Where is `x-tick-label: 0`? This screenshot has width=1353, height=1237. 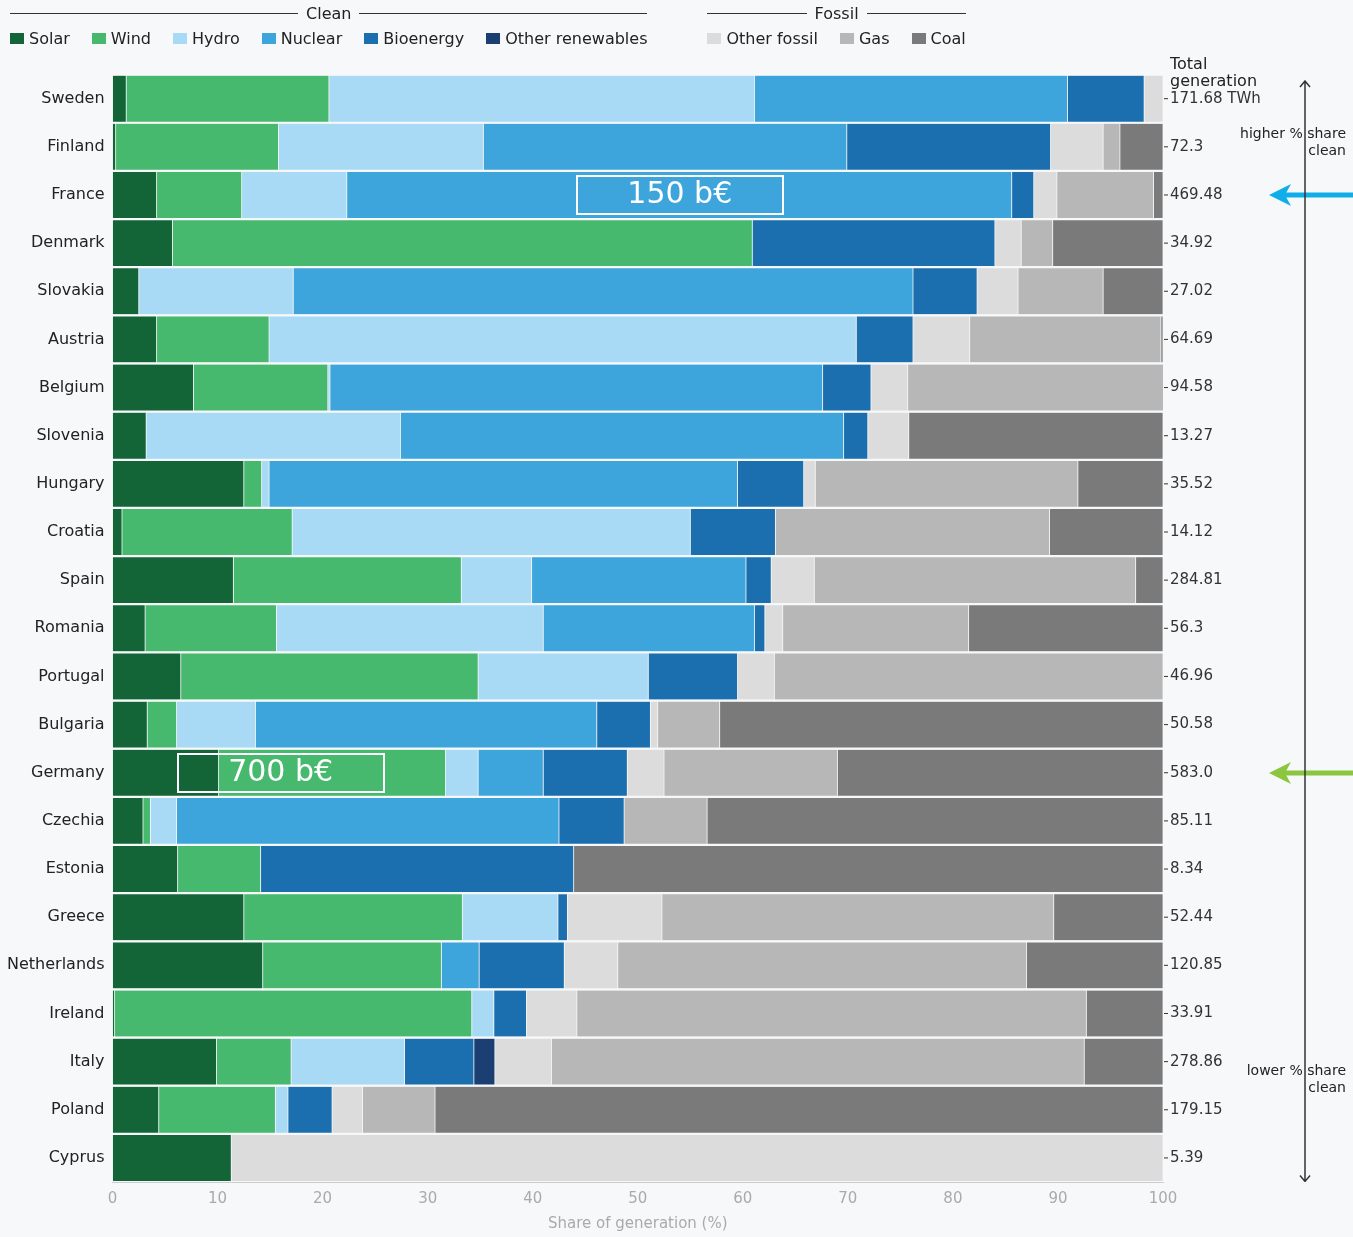 x-tick-label: 0 is located at coordinates (112, 1197).